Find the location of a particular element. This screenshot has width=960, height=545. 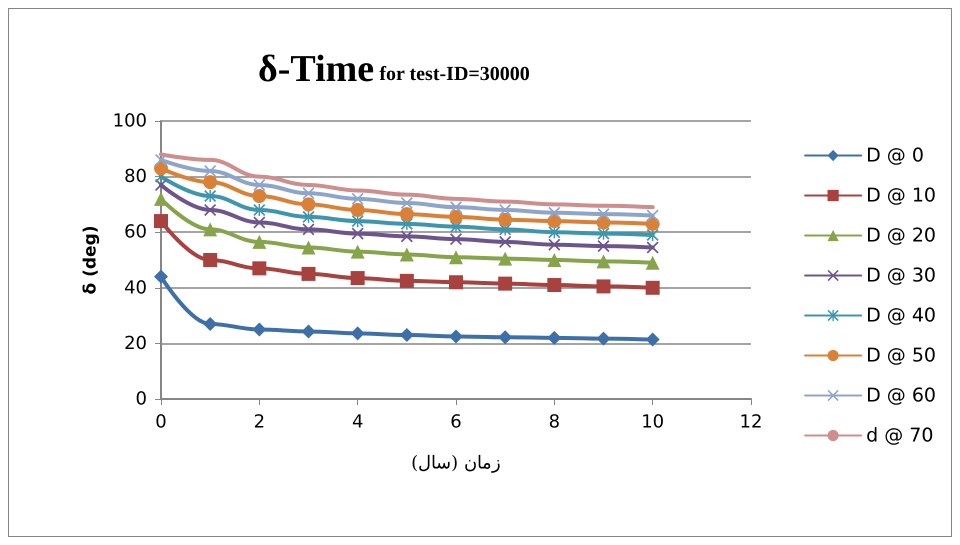

legend-label: D @ 60 is located at coordinates (901, 395).